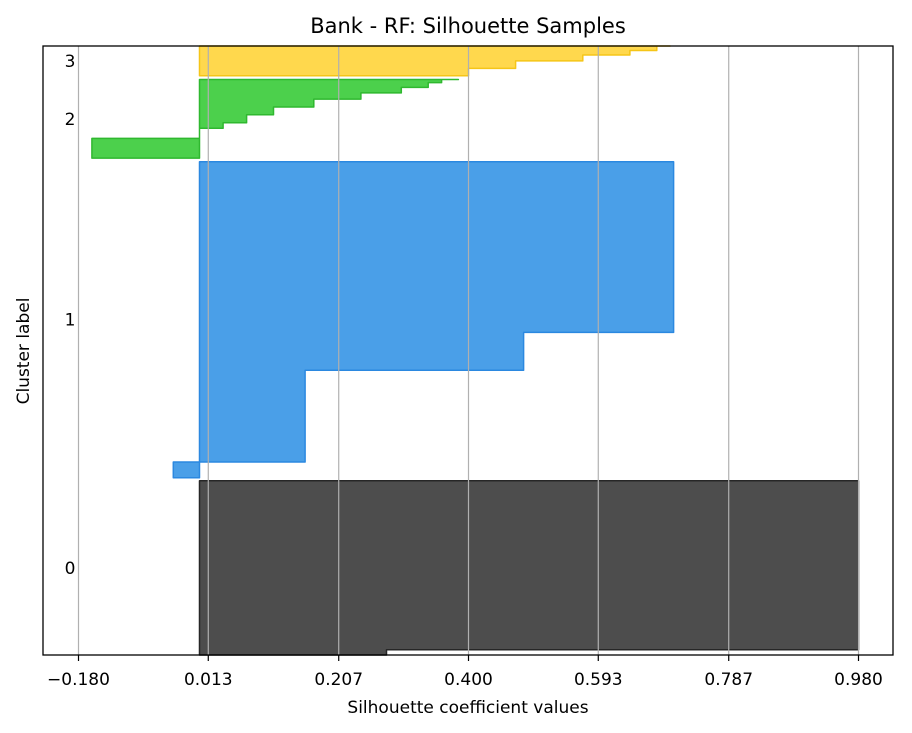 This screenshot has height=733, width=912. Describe the element at coordinates (338, 680) in the screenshot. I see `x-tick-label: 0.207` at that location.